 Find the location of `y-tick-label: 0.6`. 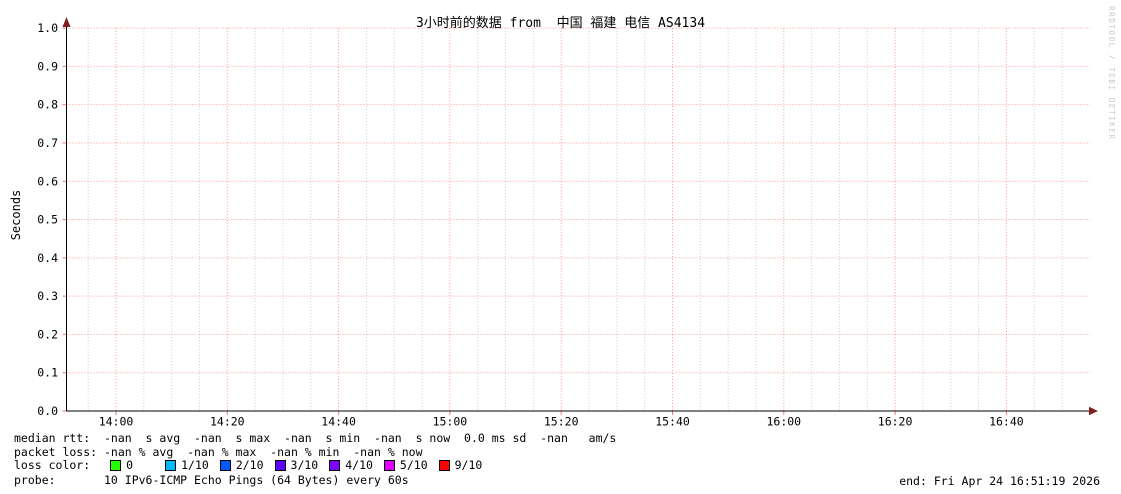

y-tick-label: 0.6 is located at coordinates (47, 181).